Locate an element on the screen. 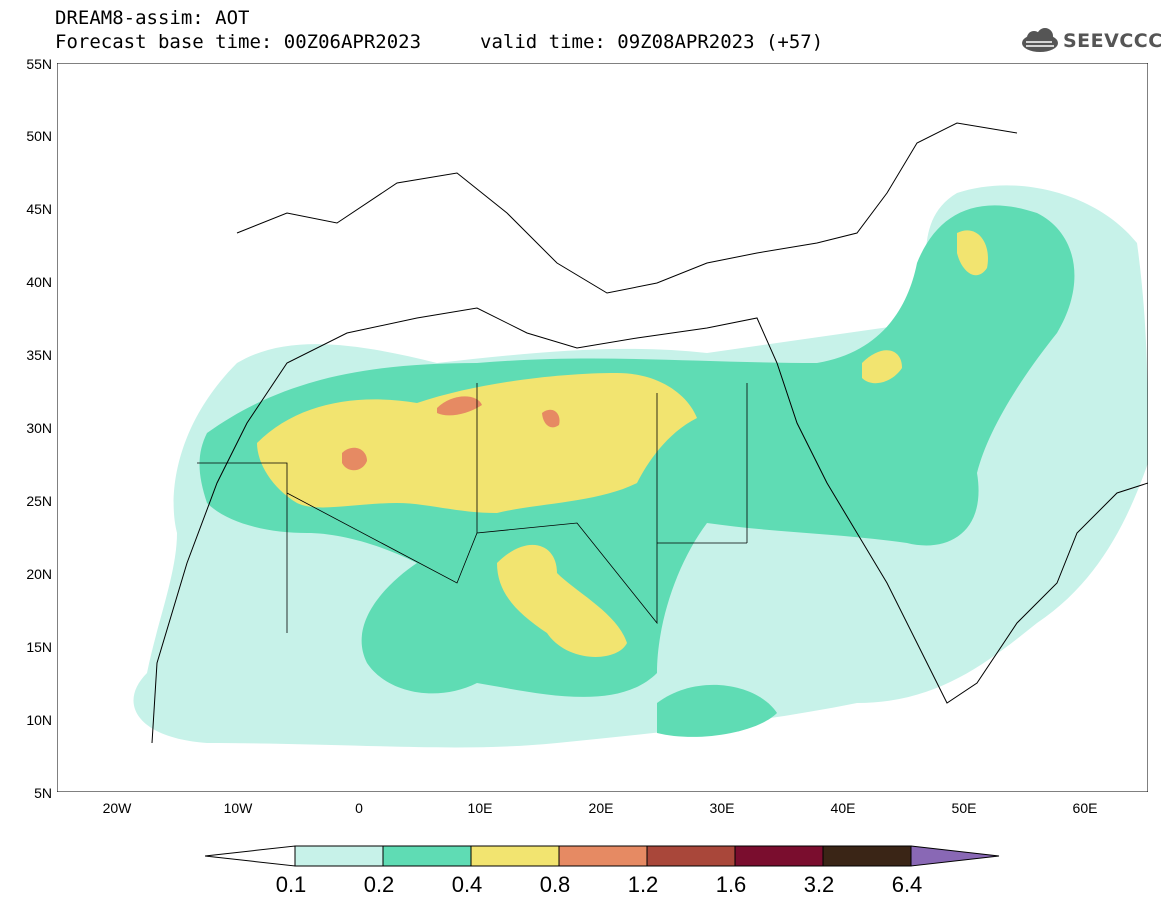 The width and height of the screenshot is (1165, 905). lat-label: 5N is located at coordinates (43, 793).